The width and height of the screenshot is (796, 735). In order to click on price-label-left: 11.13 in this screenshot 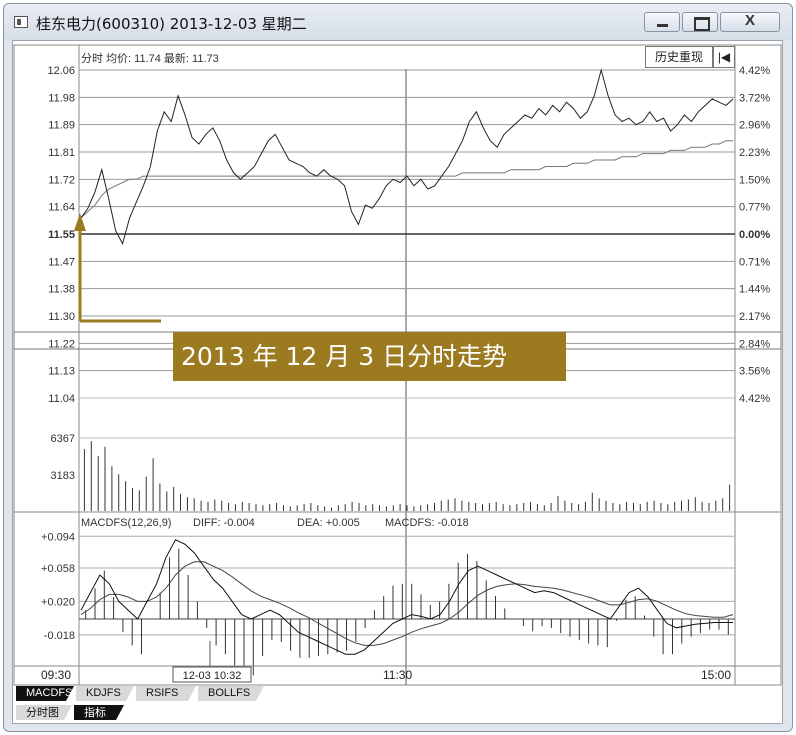, I will do `click(61, 372)`.